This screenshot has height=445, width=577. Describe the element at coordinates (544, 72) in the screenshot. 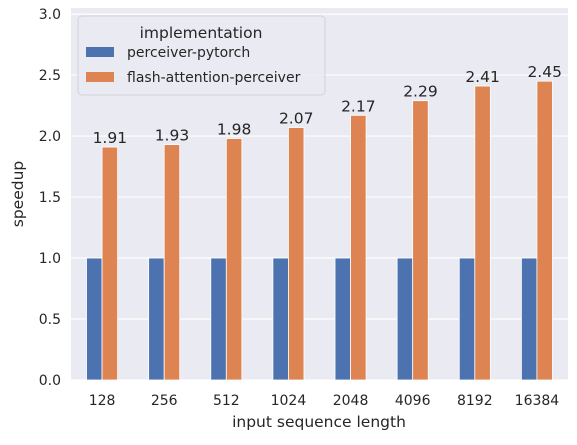

I see `data-label: 2.45` at that location.